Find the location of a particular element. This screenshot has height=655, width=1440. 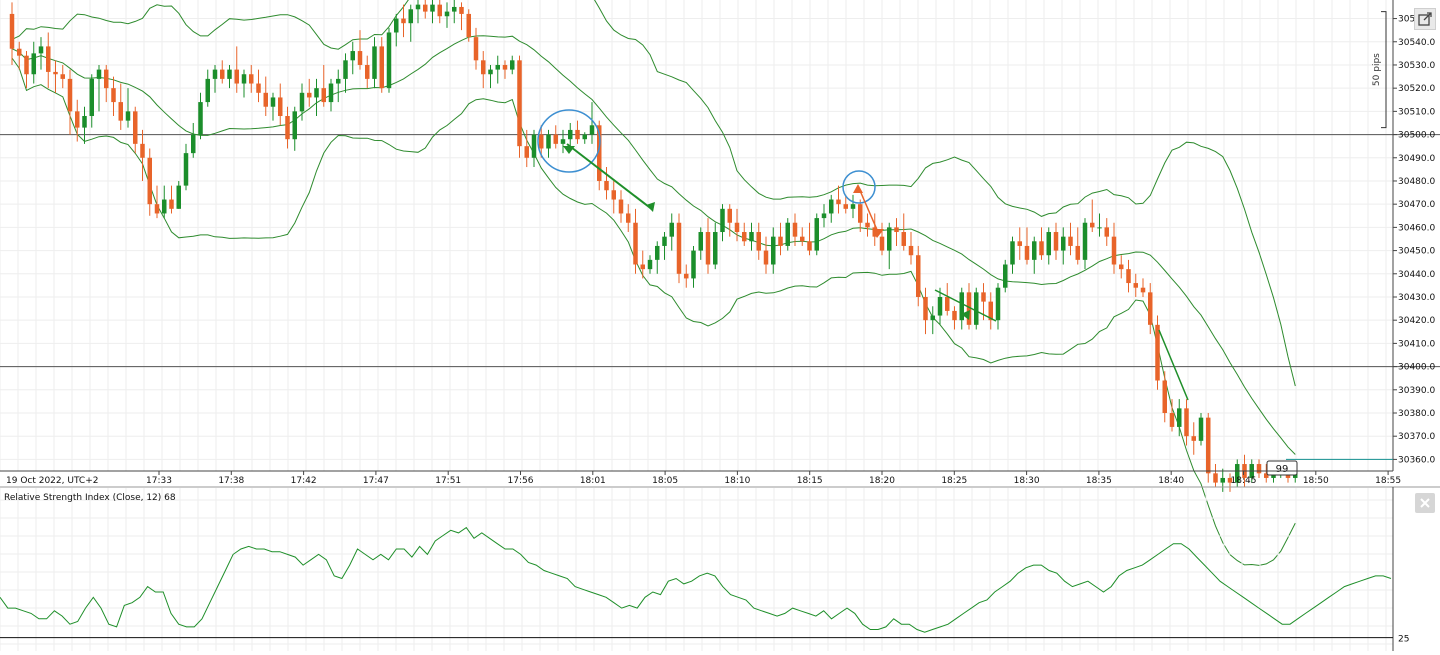

trend-arrow-line is located at coordinates (610, 177).